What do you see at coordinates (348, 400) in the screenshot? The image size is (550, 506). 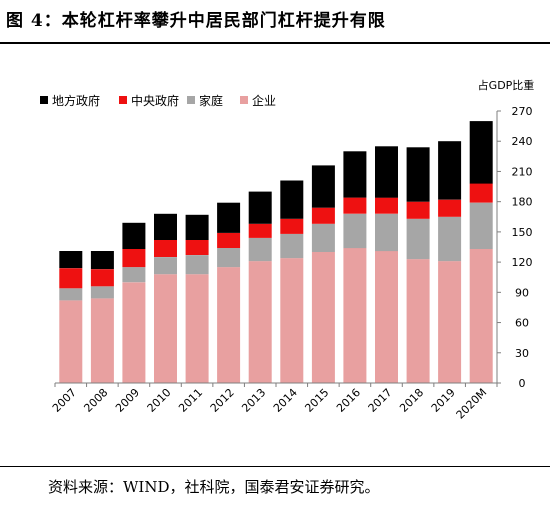 I see `x-tick-label: 2016` at bounding box center [348, 400].